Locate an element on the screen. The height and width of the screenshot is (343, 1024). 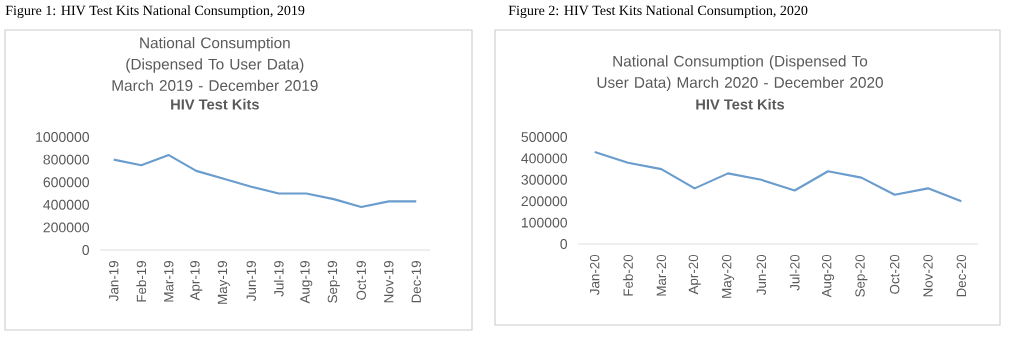
x-tick-label: May-19 is located at coordinates (223, 282).